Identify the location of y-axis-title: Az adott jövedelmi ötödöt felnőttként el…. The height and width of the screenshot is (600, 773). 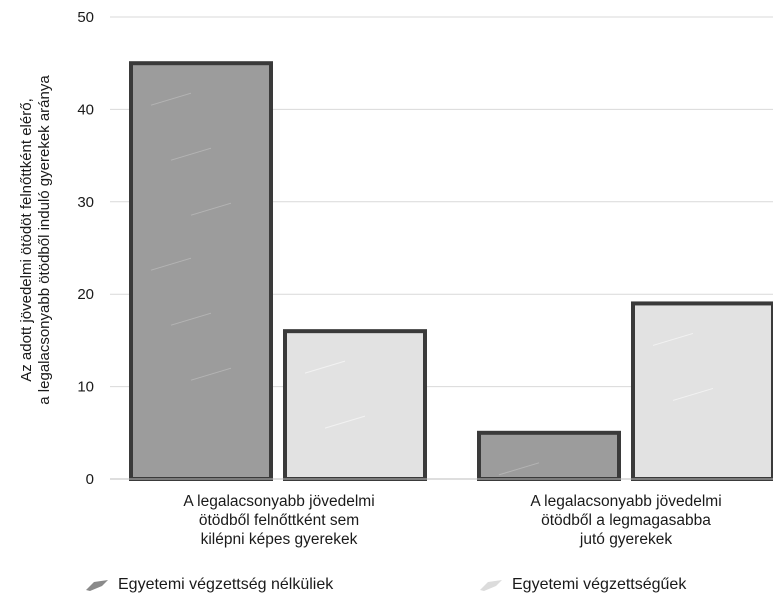
(38, 240).